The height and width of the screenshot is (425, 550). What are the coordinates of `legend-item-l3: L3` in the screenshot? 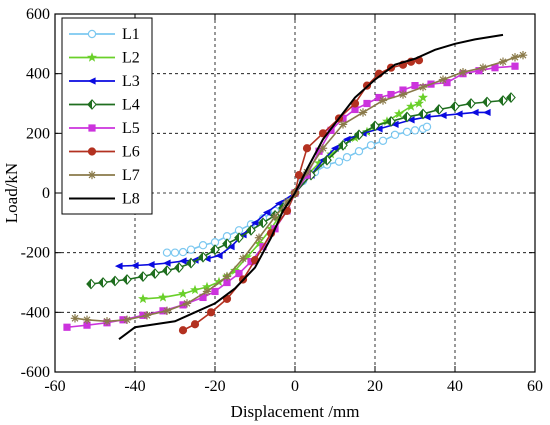 It's located at (104, 81).